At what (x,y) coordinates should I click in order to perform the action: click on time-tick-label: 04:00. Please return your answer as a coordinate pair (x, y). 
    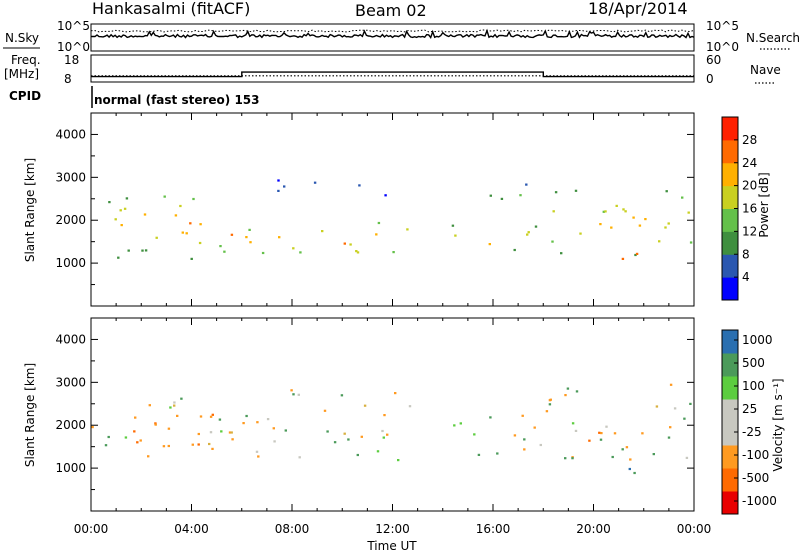
    Looking at the image, I should click on (191, 529).